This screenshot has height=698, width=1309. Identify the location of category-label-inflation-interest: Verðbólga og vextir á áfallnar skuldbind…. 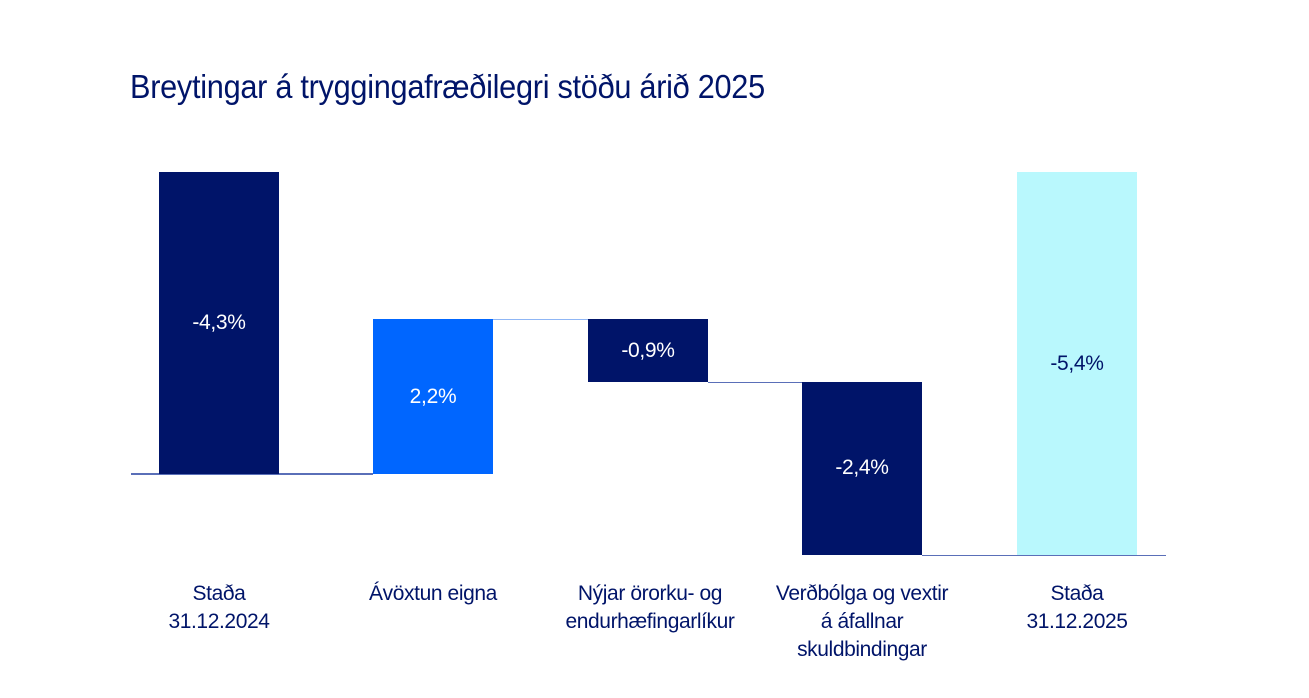
(862, 621).